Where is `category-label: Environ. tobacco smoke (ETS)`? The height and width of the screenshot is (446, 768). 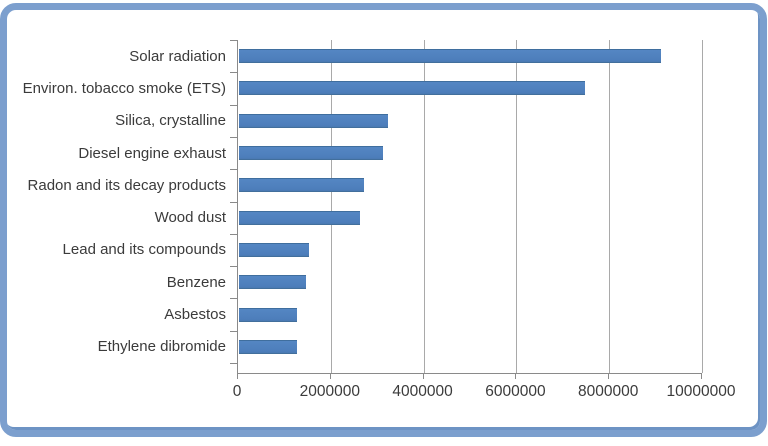
category-label: Environ. tobacco smoke (ETS) is located at coordinates (124, 88).